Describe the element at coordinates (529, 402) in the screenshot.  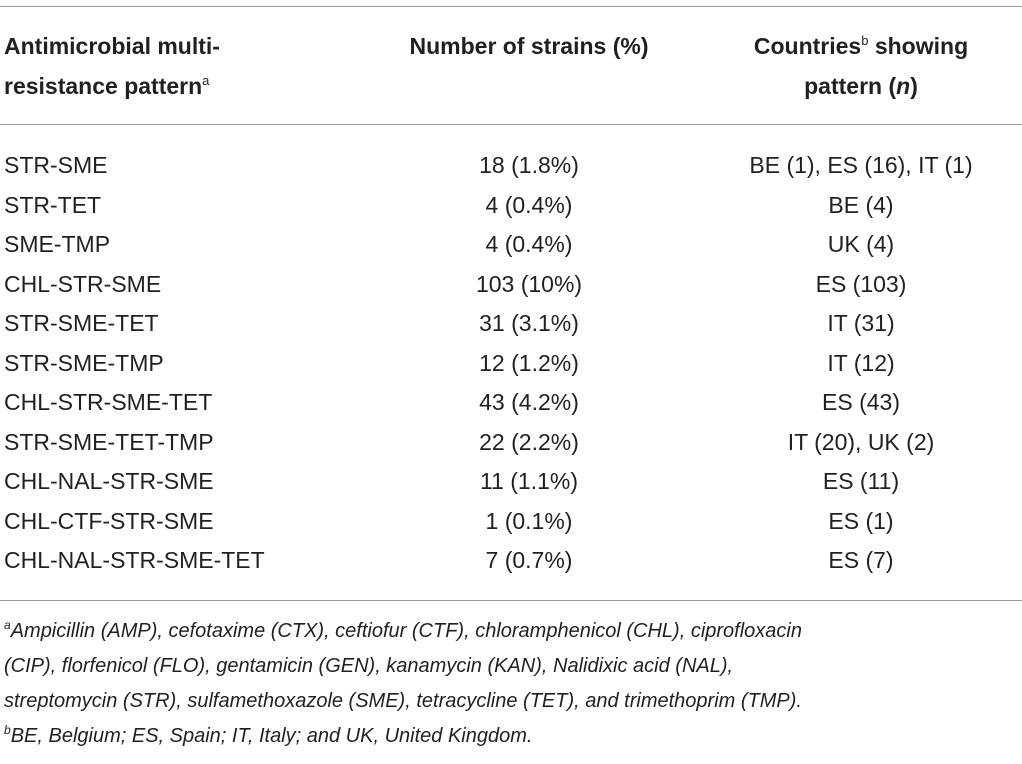
I see `cell-strains: 43 (4.2%)` at that location.